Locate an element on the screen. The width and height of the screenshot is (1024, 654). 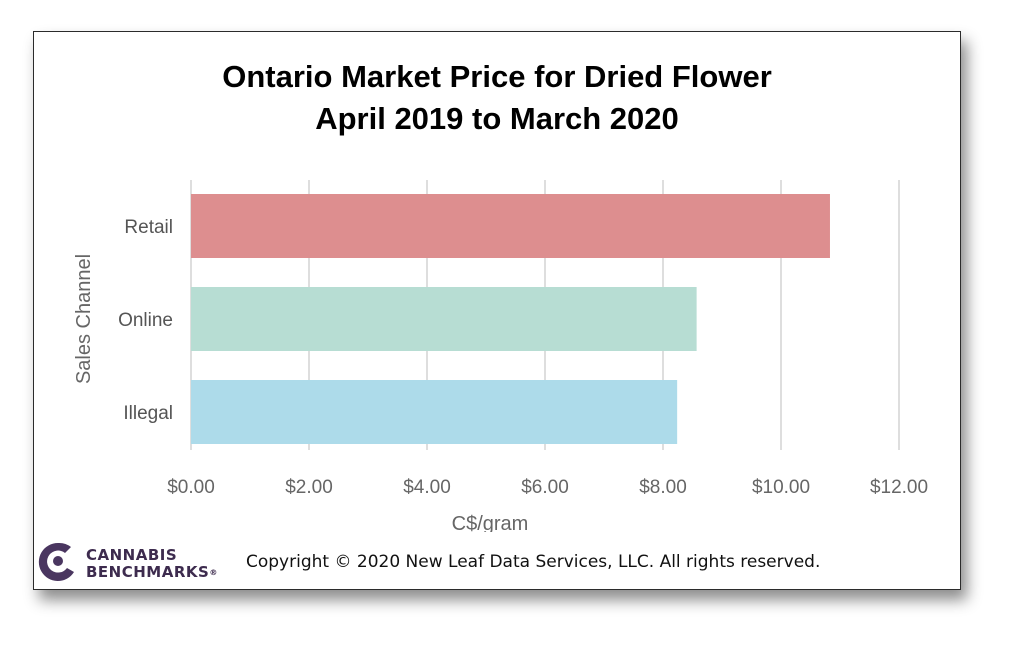
cannabis-benchmarks-logo: CANNABIS BENCHMARKS® is located at coordinates (134, 562).